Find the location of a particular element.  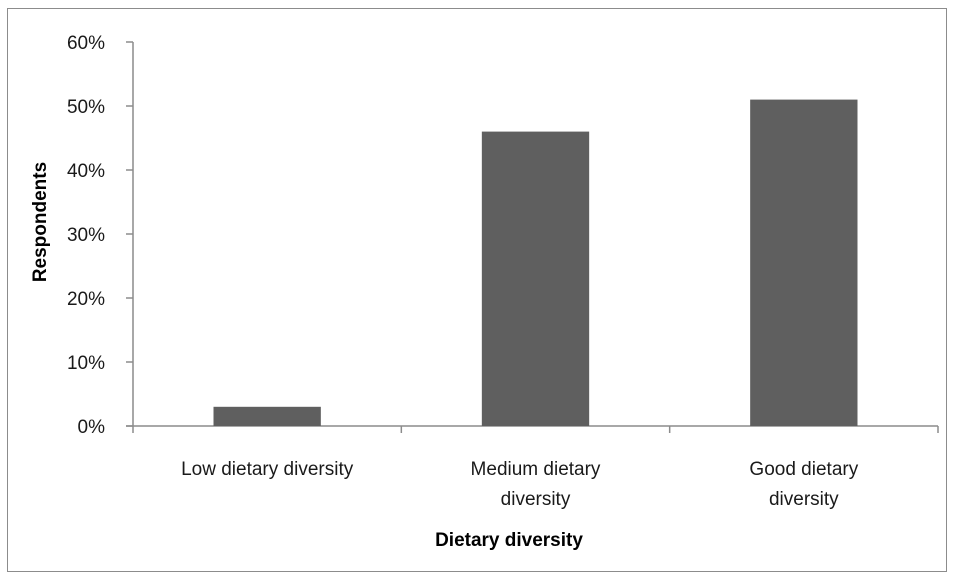

y-axis-title: Respondents is located at coordinates (40, 222).